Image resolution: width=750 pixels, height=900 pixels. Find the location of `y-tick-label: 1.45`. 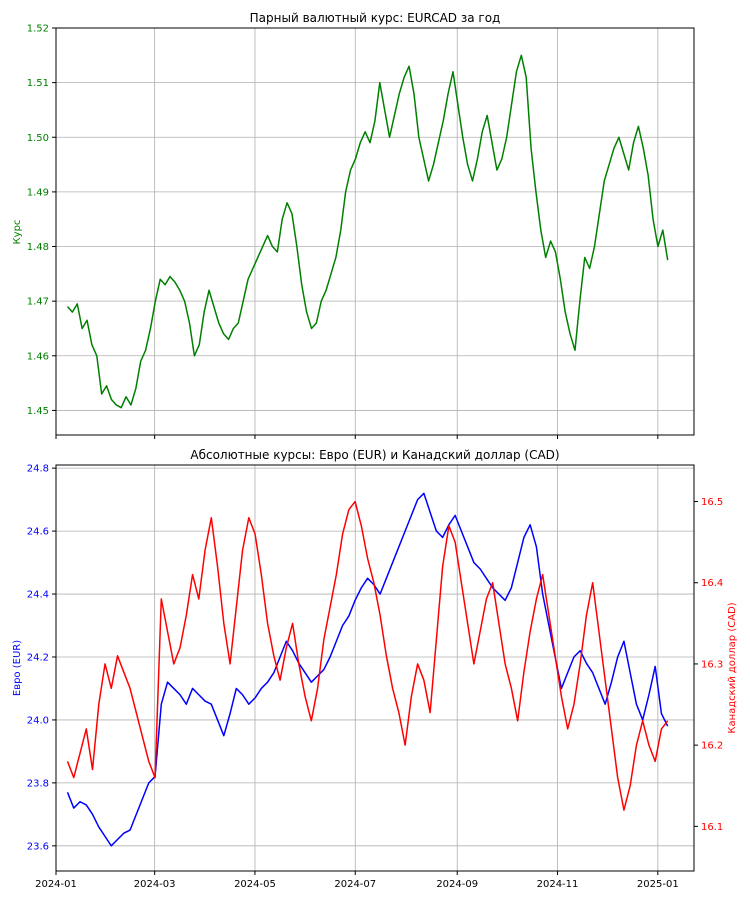

y-tick-label: 1.45 is located at coordinates (38, 411).